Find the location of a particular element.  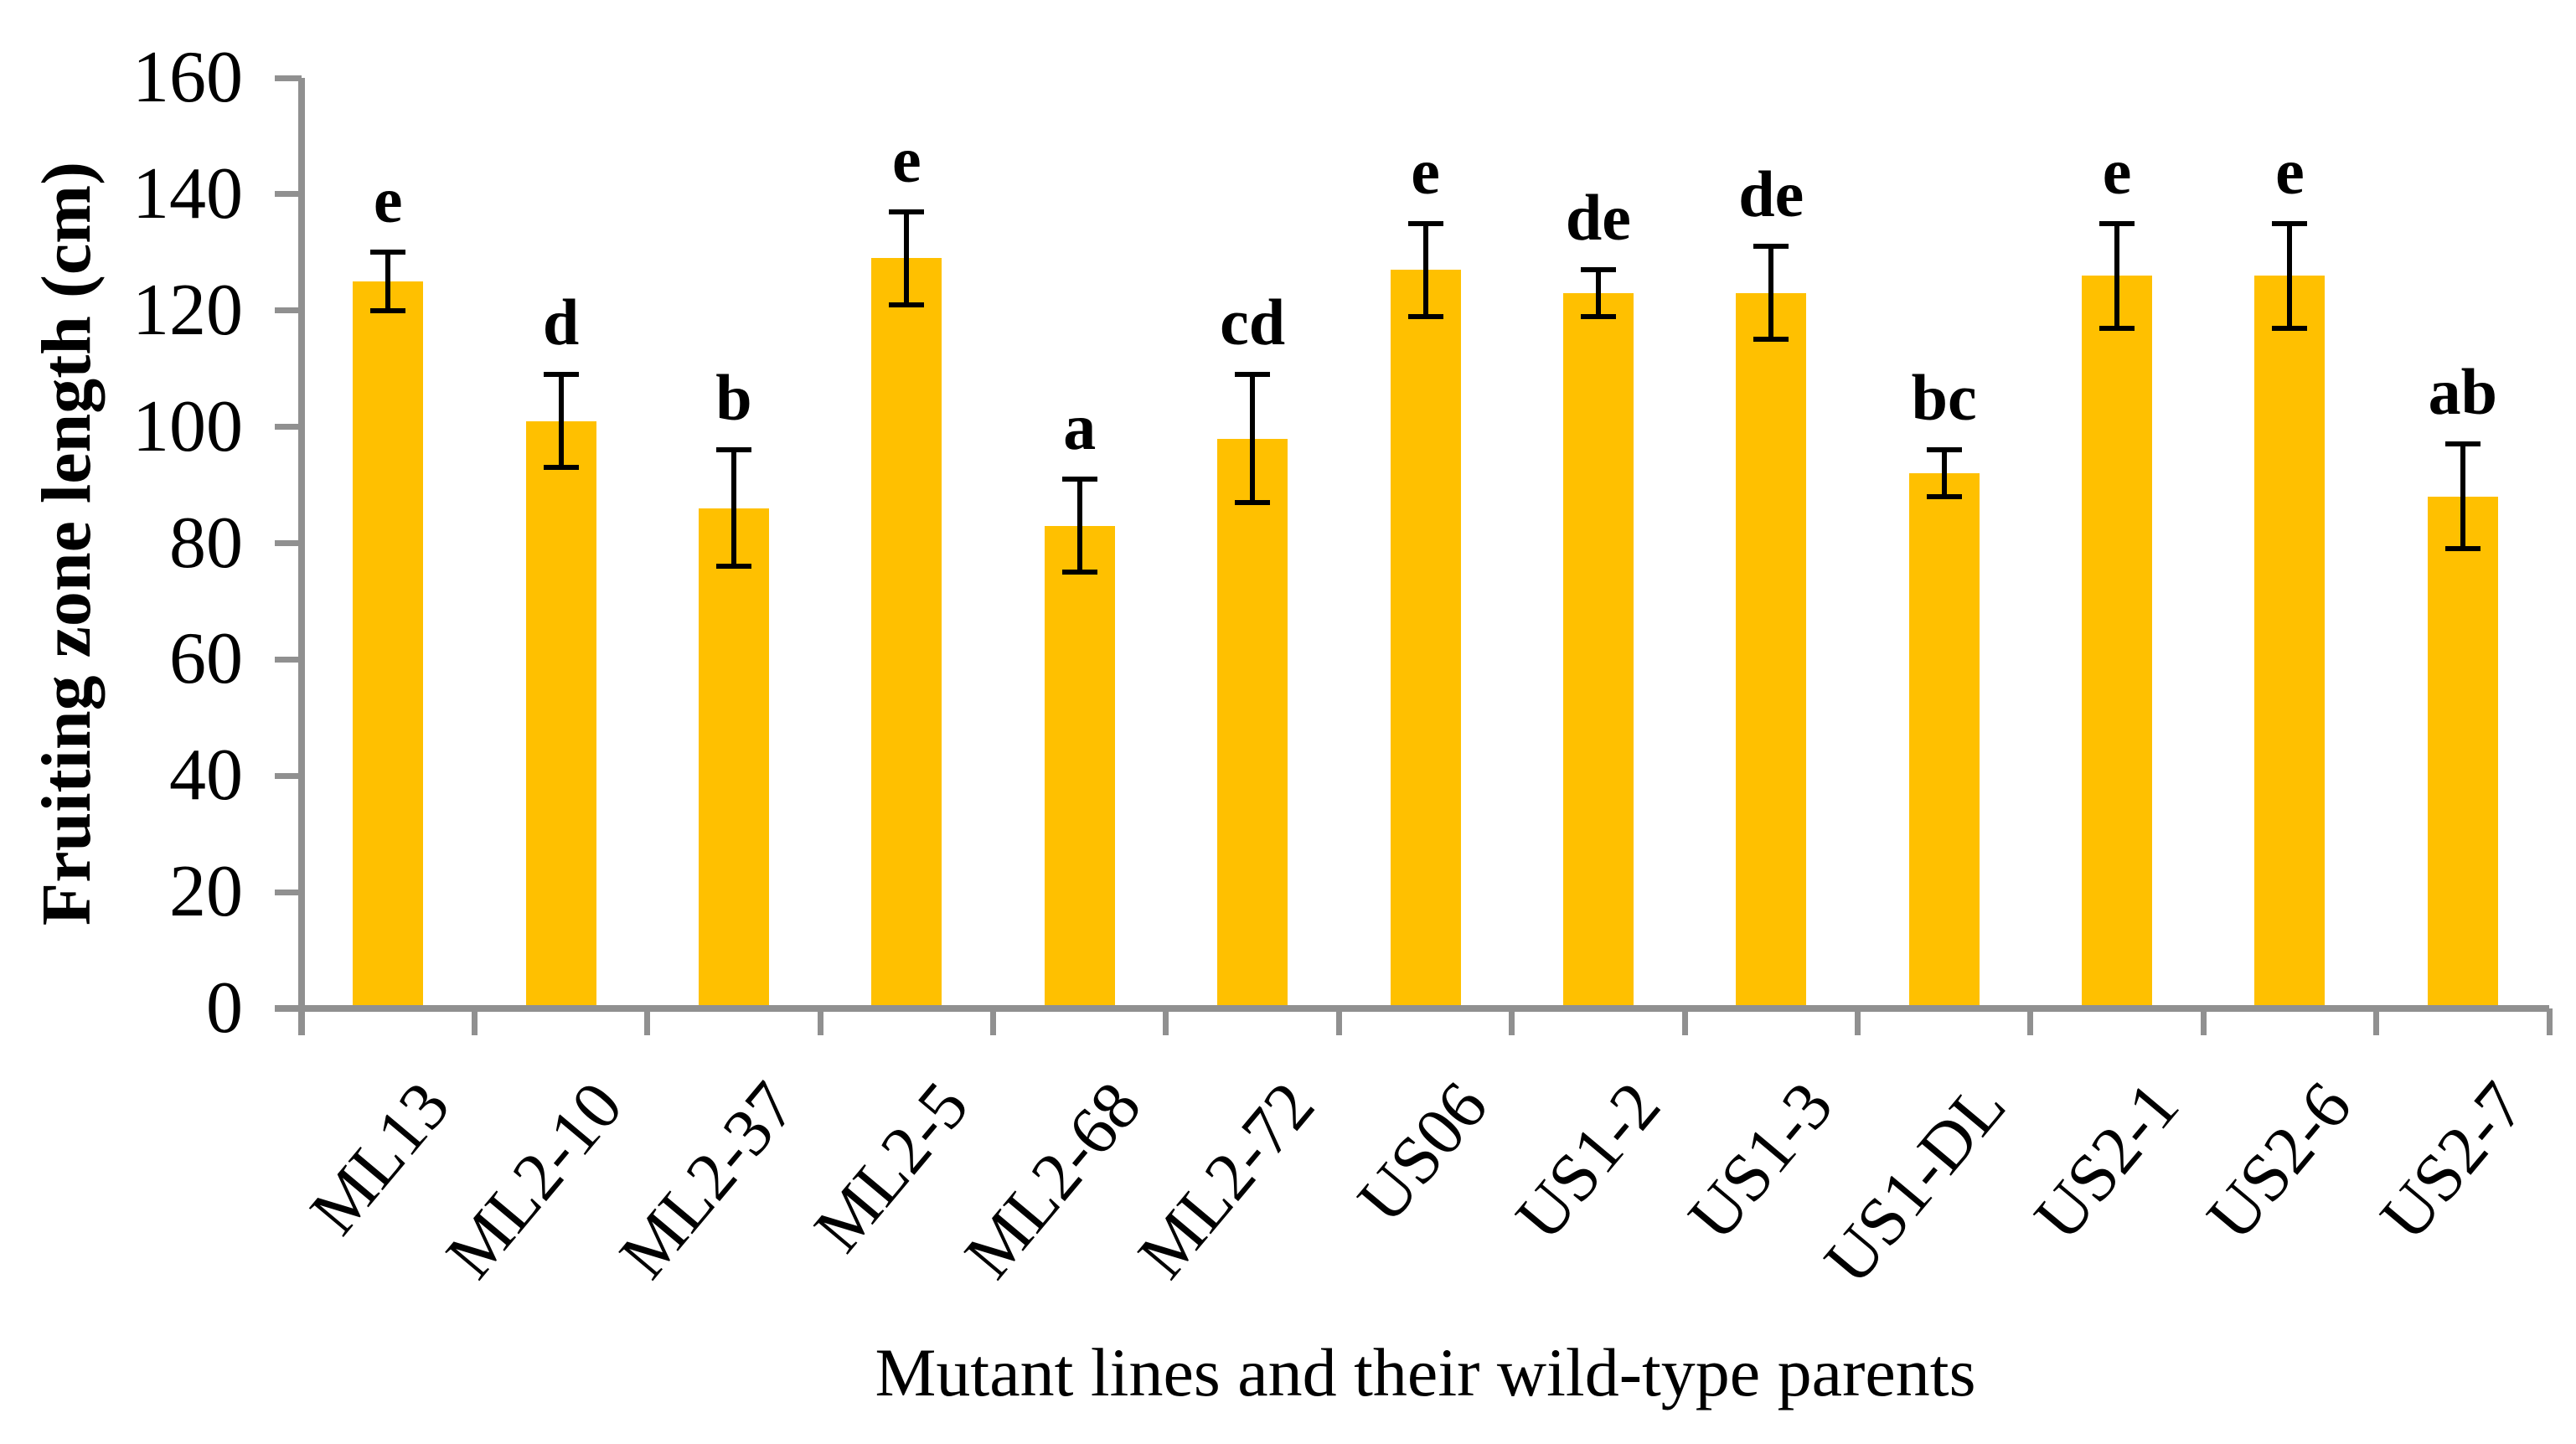

x-axis-title: Mutant lines and their wild-type parents is located at coordinates (1425, 1372).